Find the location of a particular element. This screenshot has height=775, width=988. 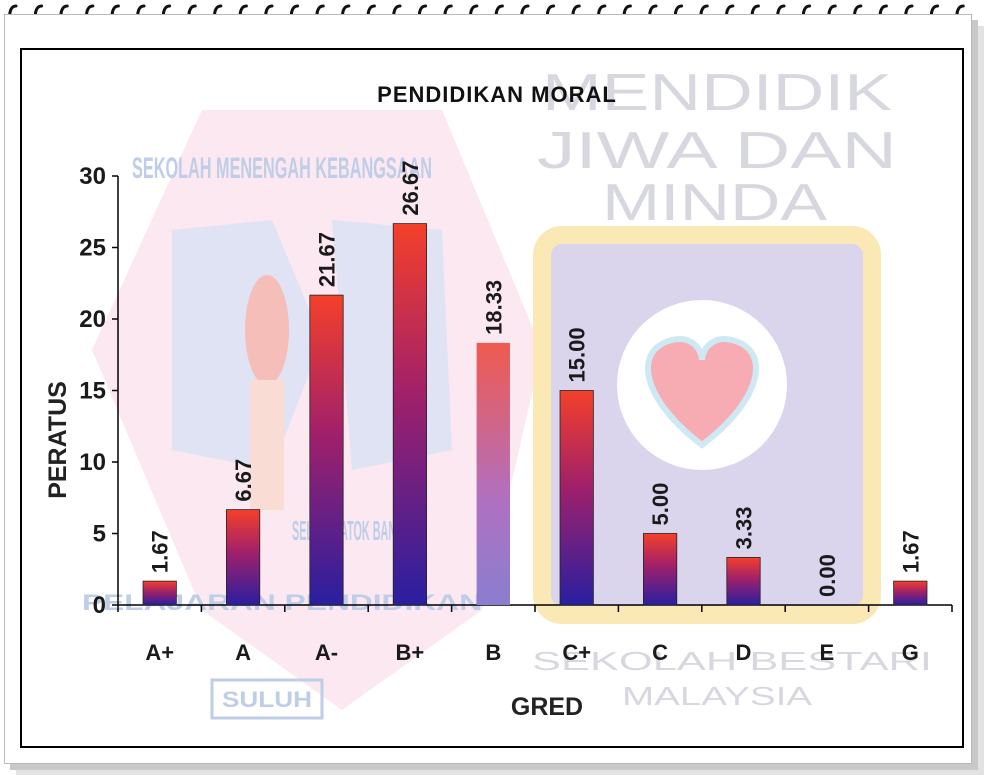

y-axis-ticks: 0 5 10 15 20 25 30 is located at coordinates (98, 391).